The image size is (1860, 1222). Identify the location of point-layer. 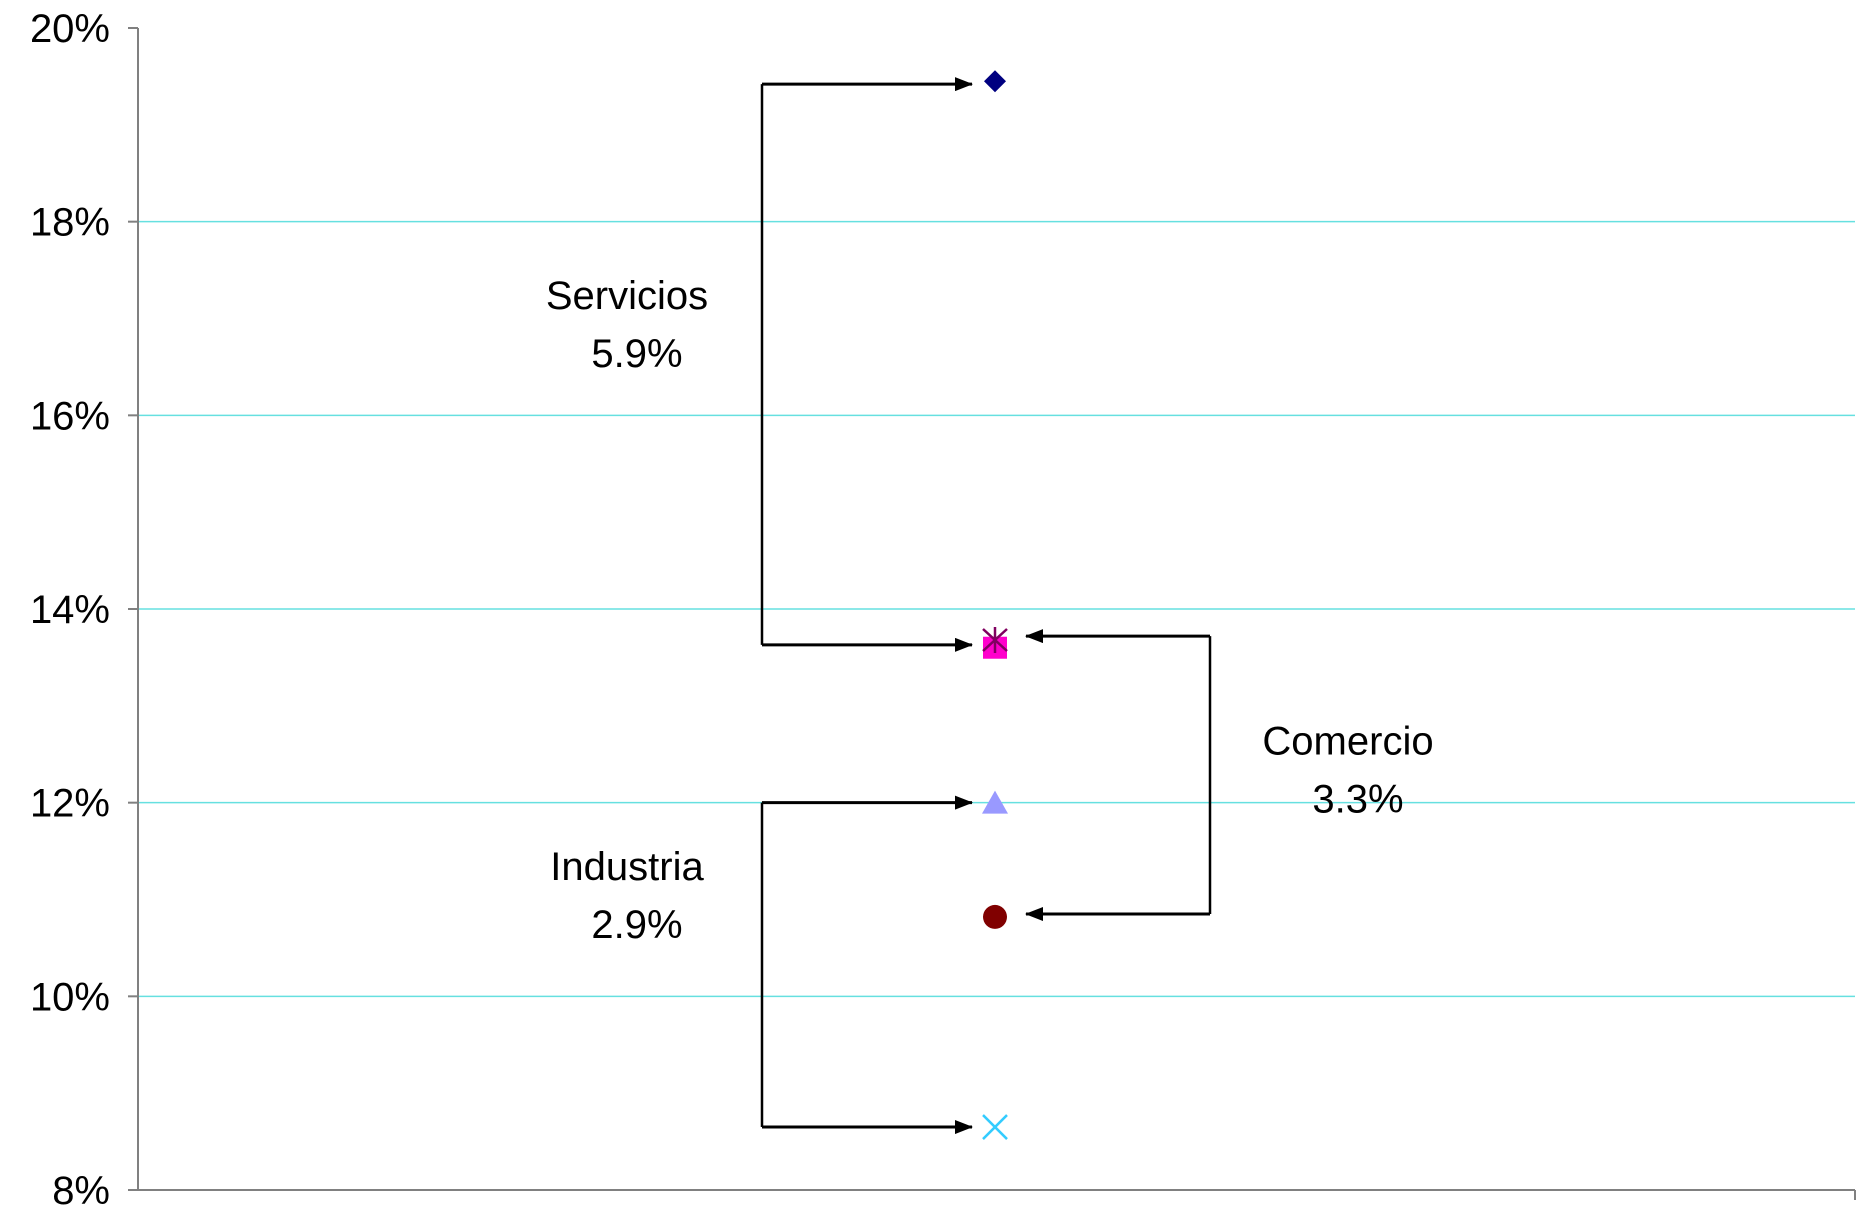
(995, 605).